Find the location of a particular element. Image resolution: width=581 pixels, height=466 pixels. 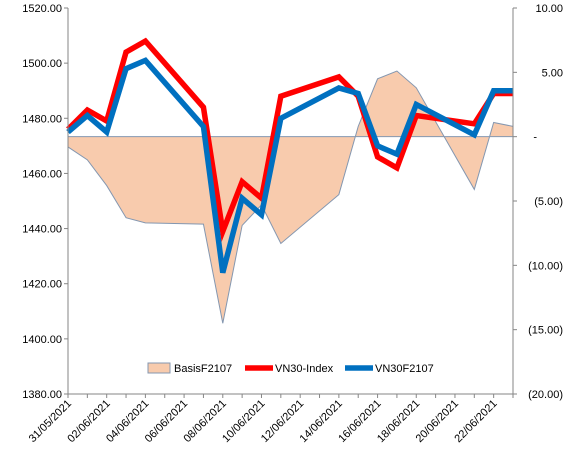

right-tick-label: (20.00) is located at coordinates (545, 395).